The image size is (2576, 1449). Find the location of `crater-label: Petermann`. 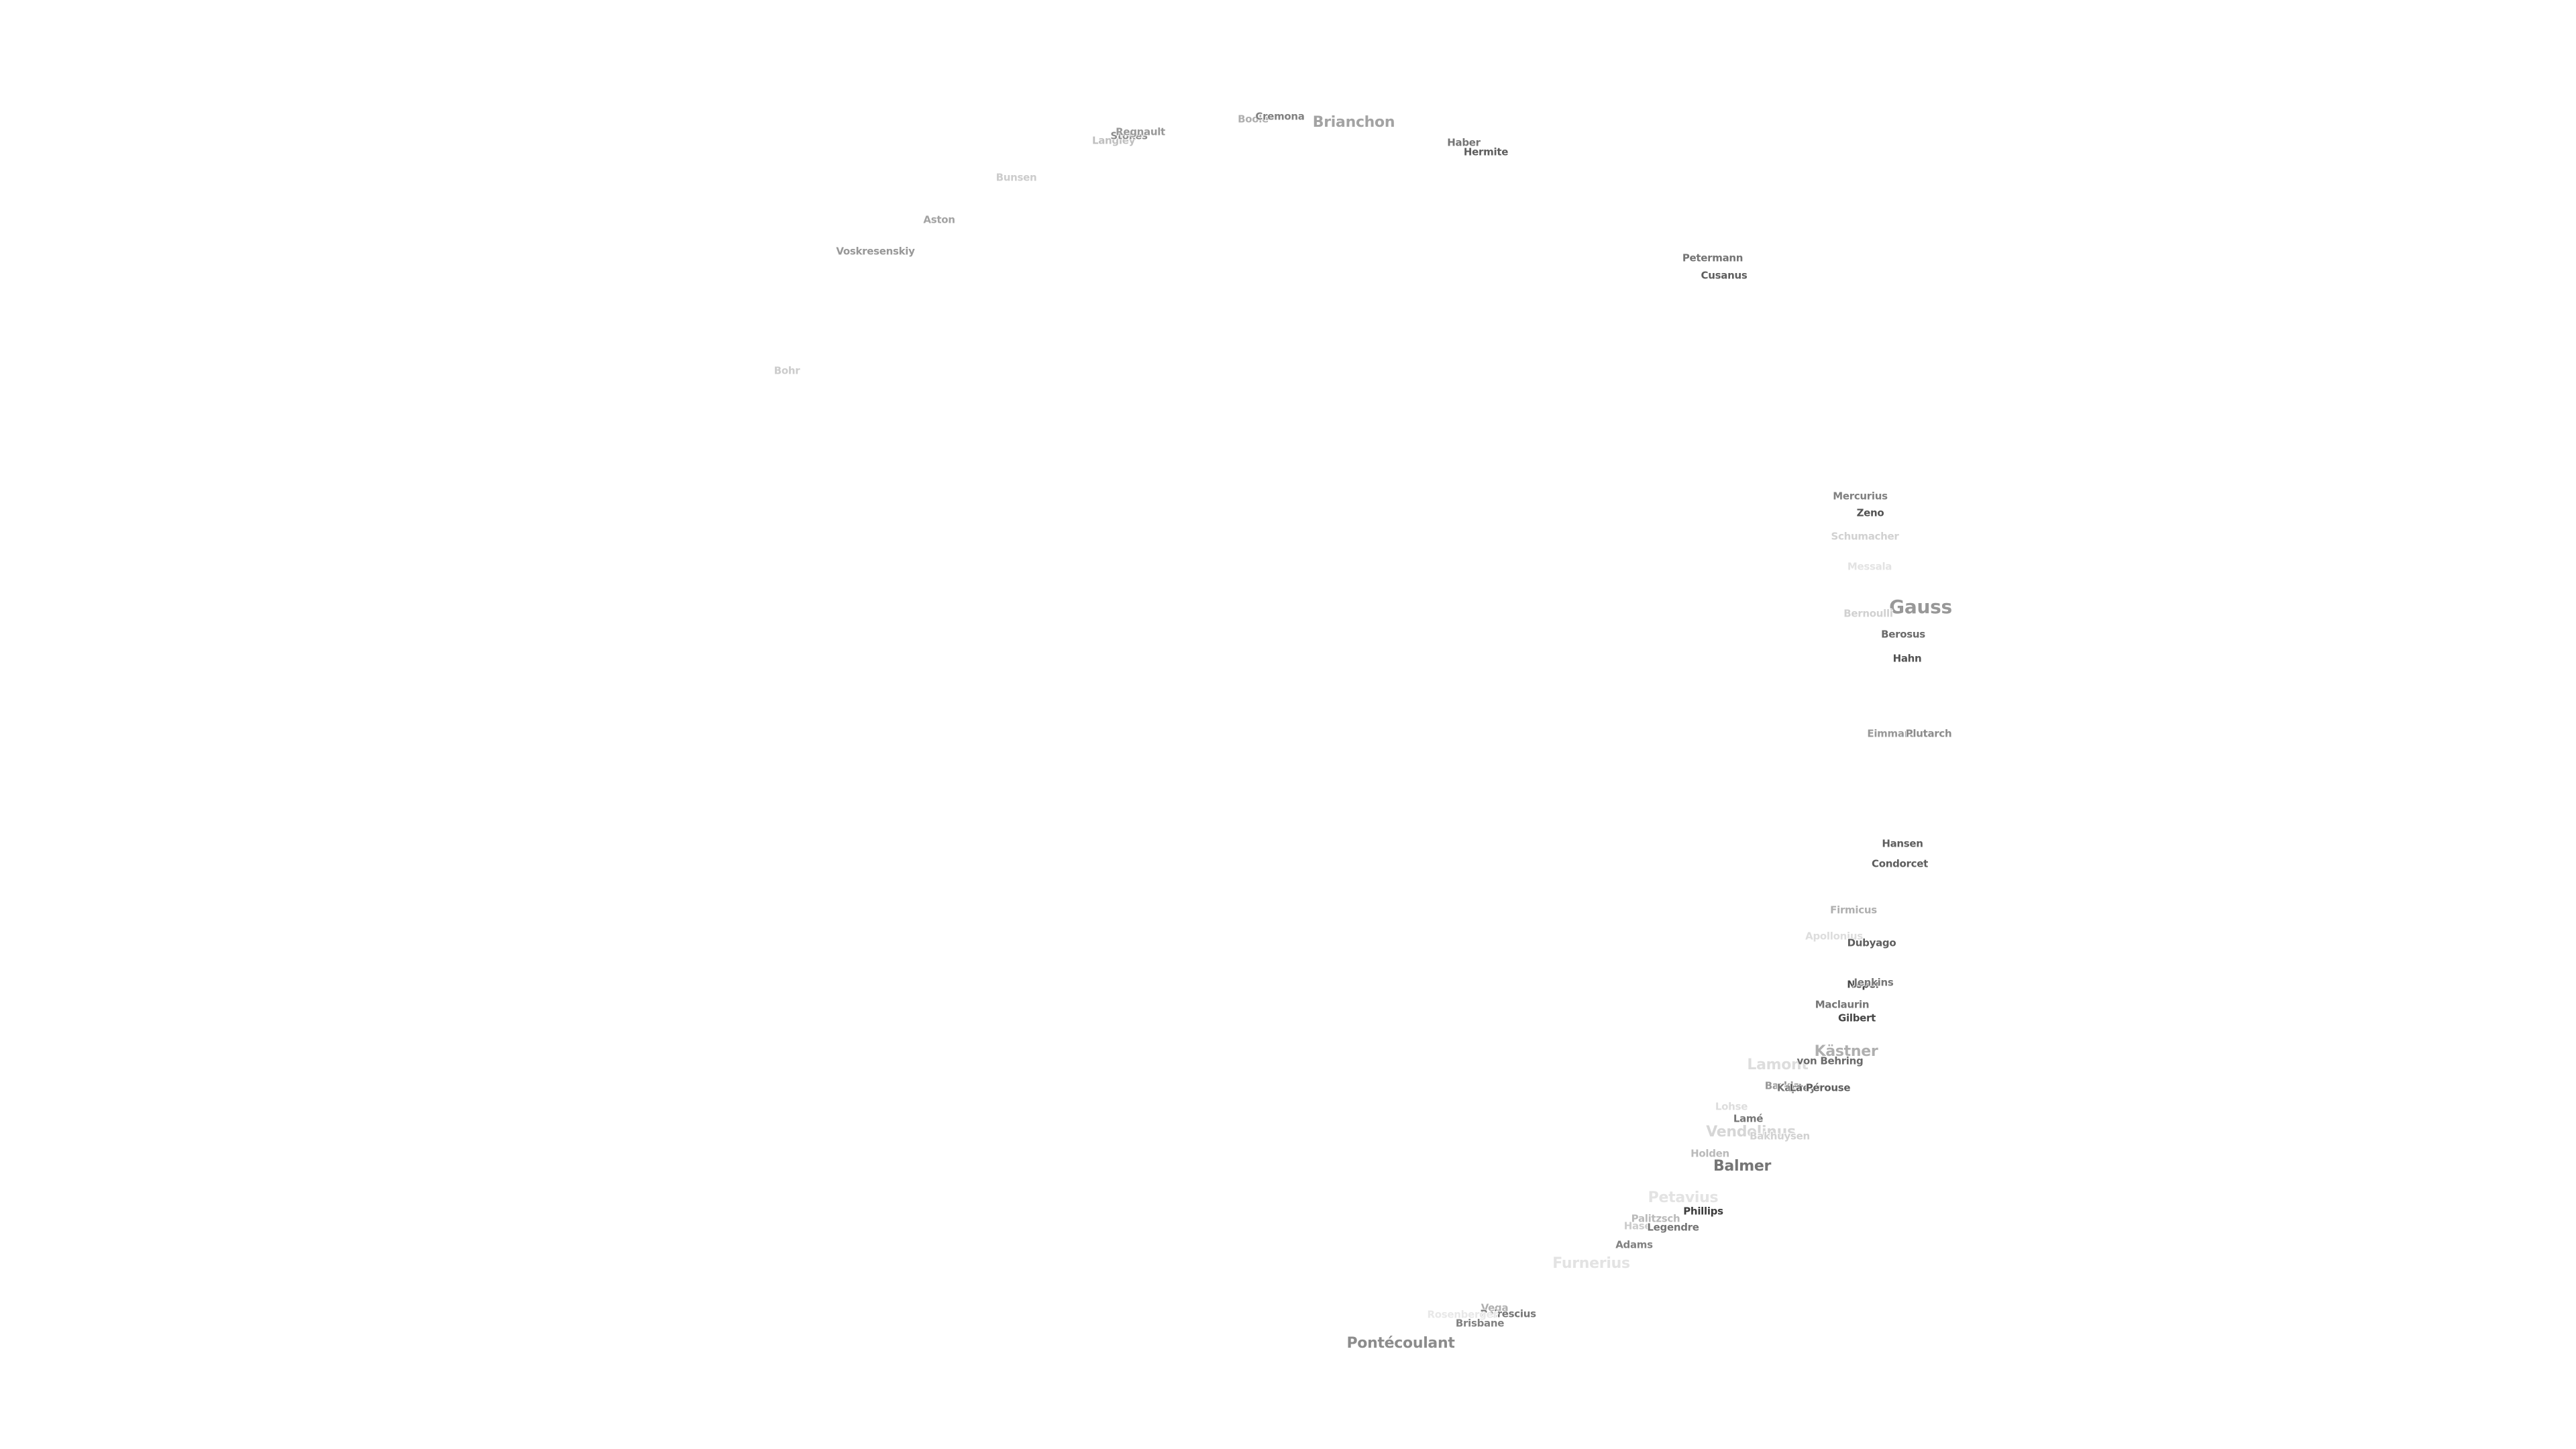

crater-label: Petermann is located at coordinates (1712, 258).